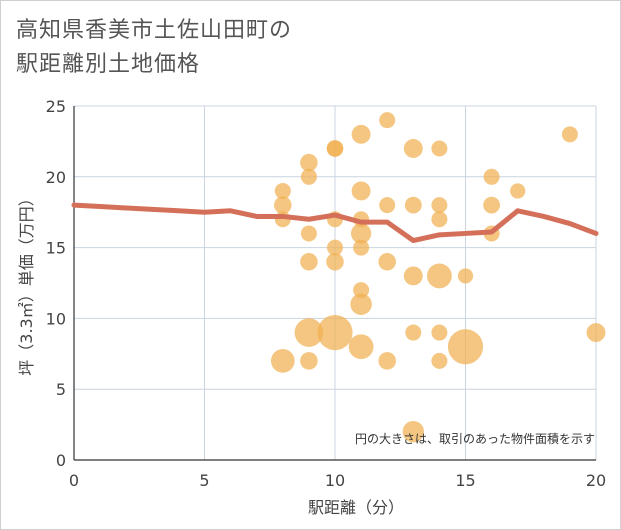  I want to click on size-legend-note: 円の大きさは、取引のあった物件面積を示す, so click(475, 438).